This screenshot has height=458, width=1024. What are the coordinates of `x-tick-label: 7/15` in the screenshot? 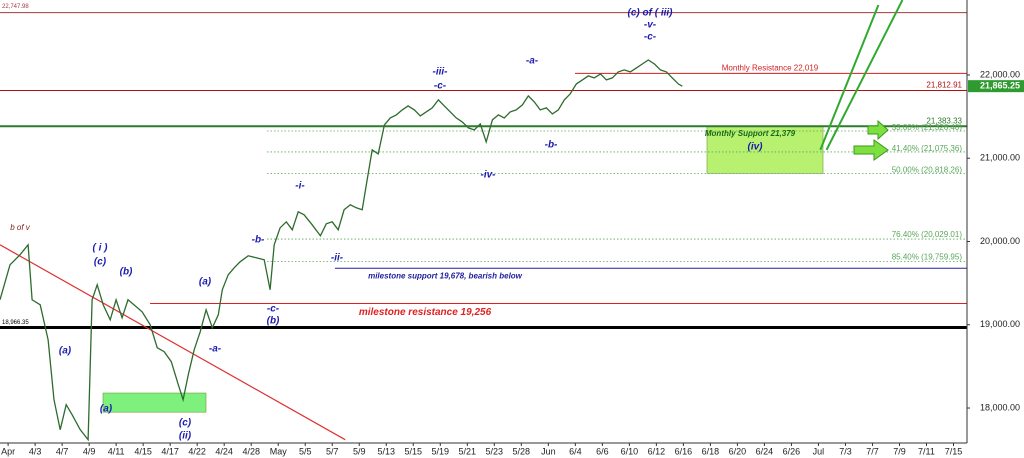 It's located at (954, 451).